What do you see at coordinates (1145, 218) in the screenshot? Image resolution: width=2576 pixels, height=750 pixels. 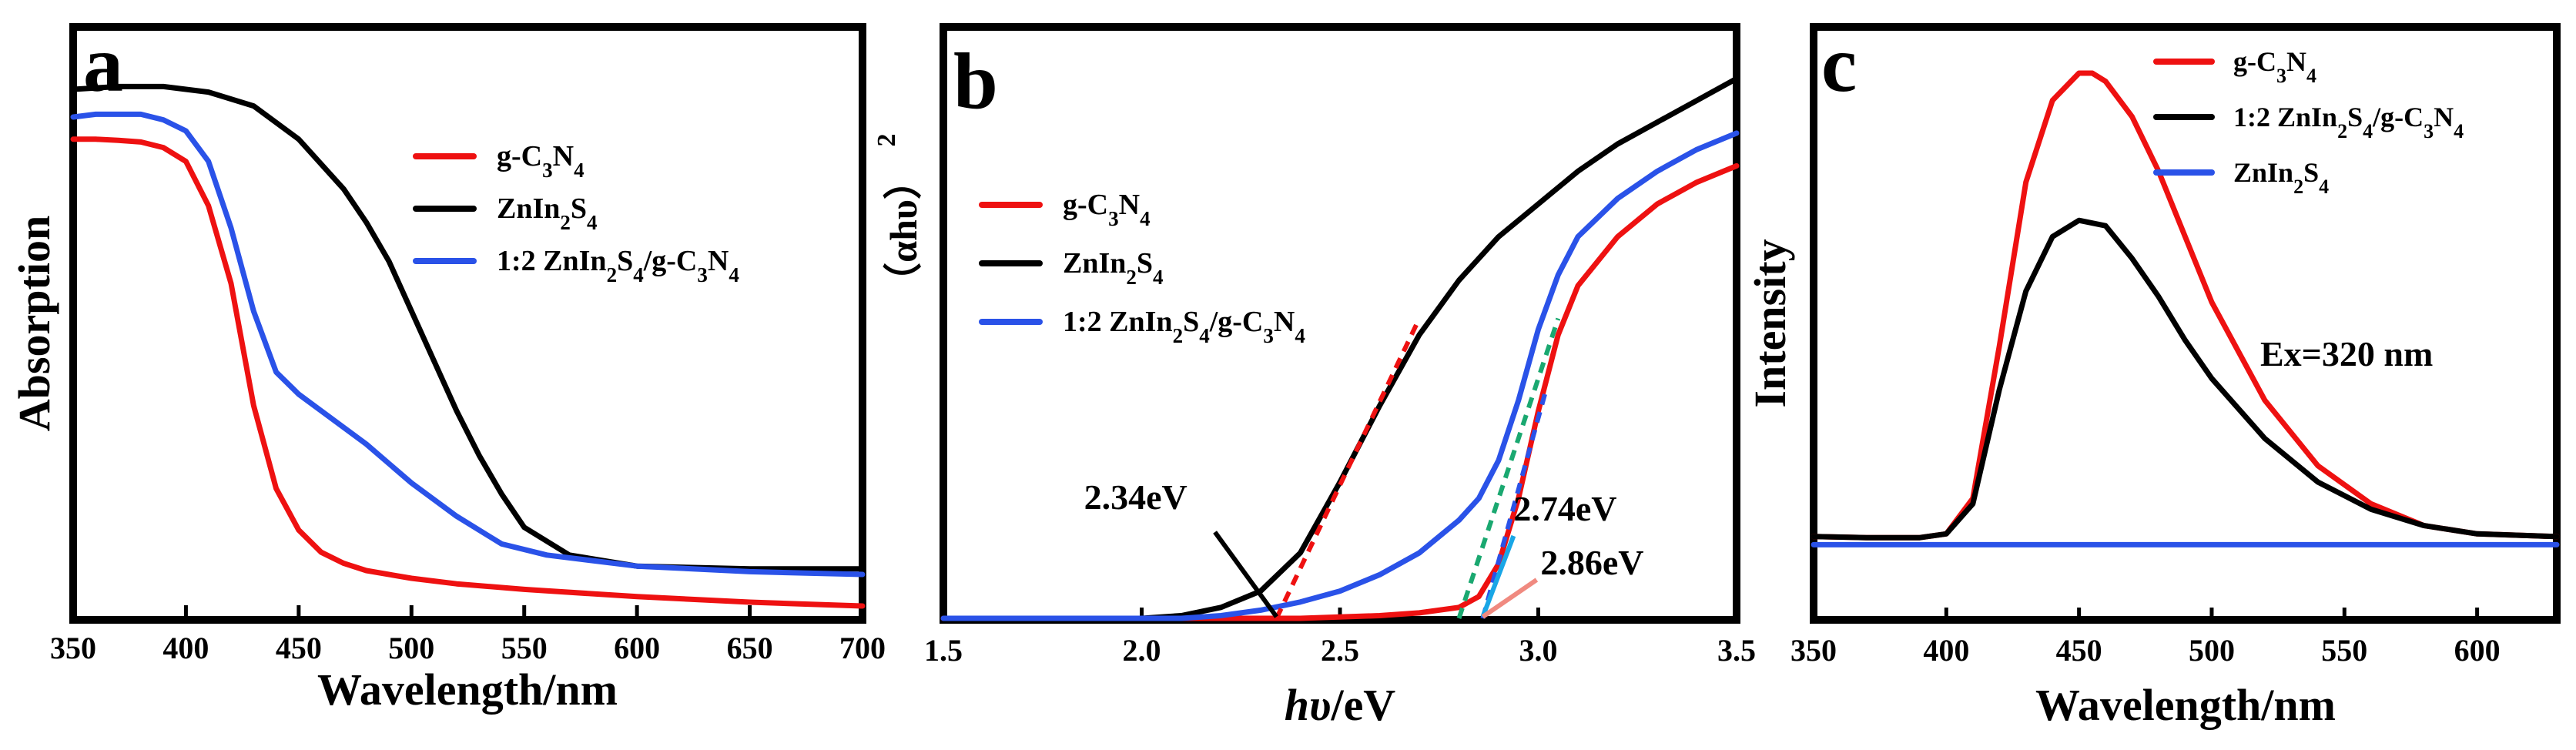 I see `legend-label-b-0-part-3: 4` at bounding box center [1145, 218].